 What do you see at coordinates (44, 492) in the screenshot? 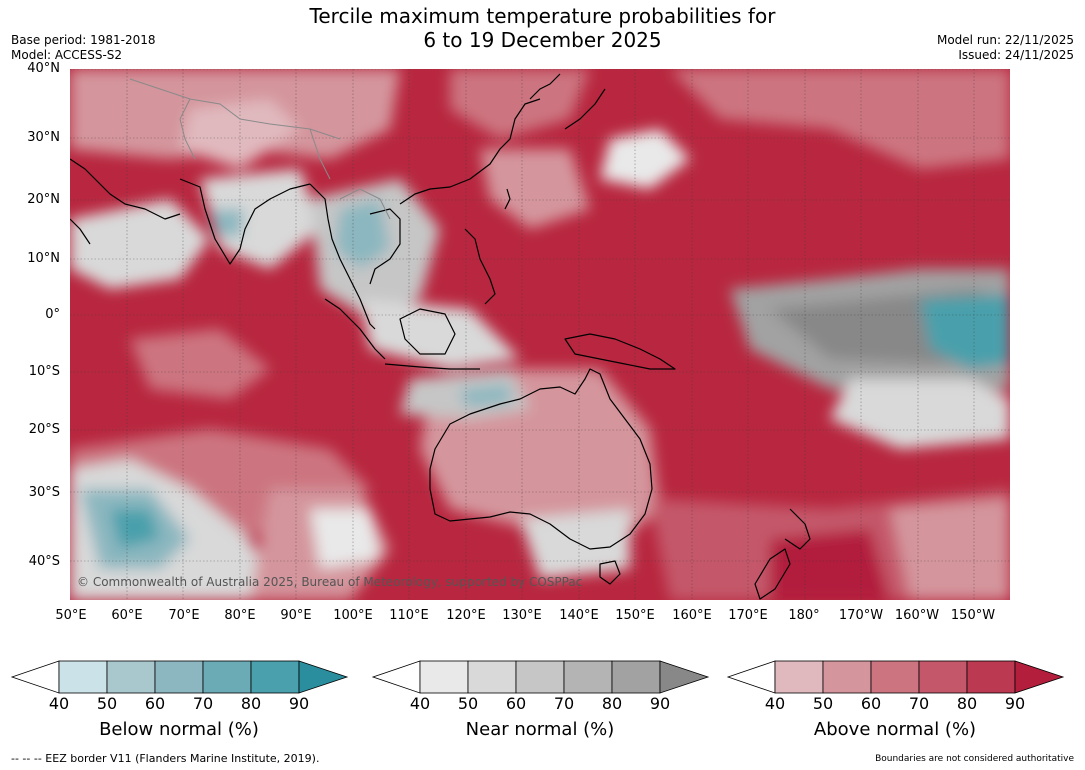
I see `lat-label-30s: 30°S` at bounding box center [44, 492].